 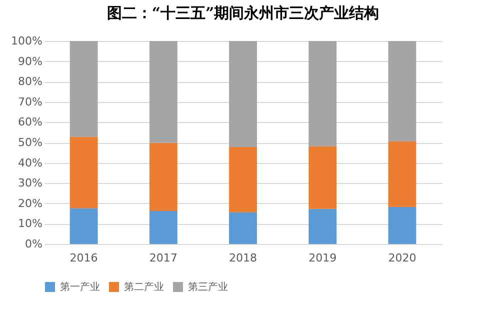 What do you see at coordinates (30, 203) in the screenshot?
I see `y-tick-label: 20%` at bounding box center [30, 203].